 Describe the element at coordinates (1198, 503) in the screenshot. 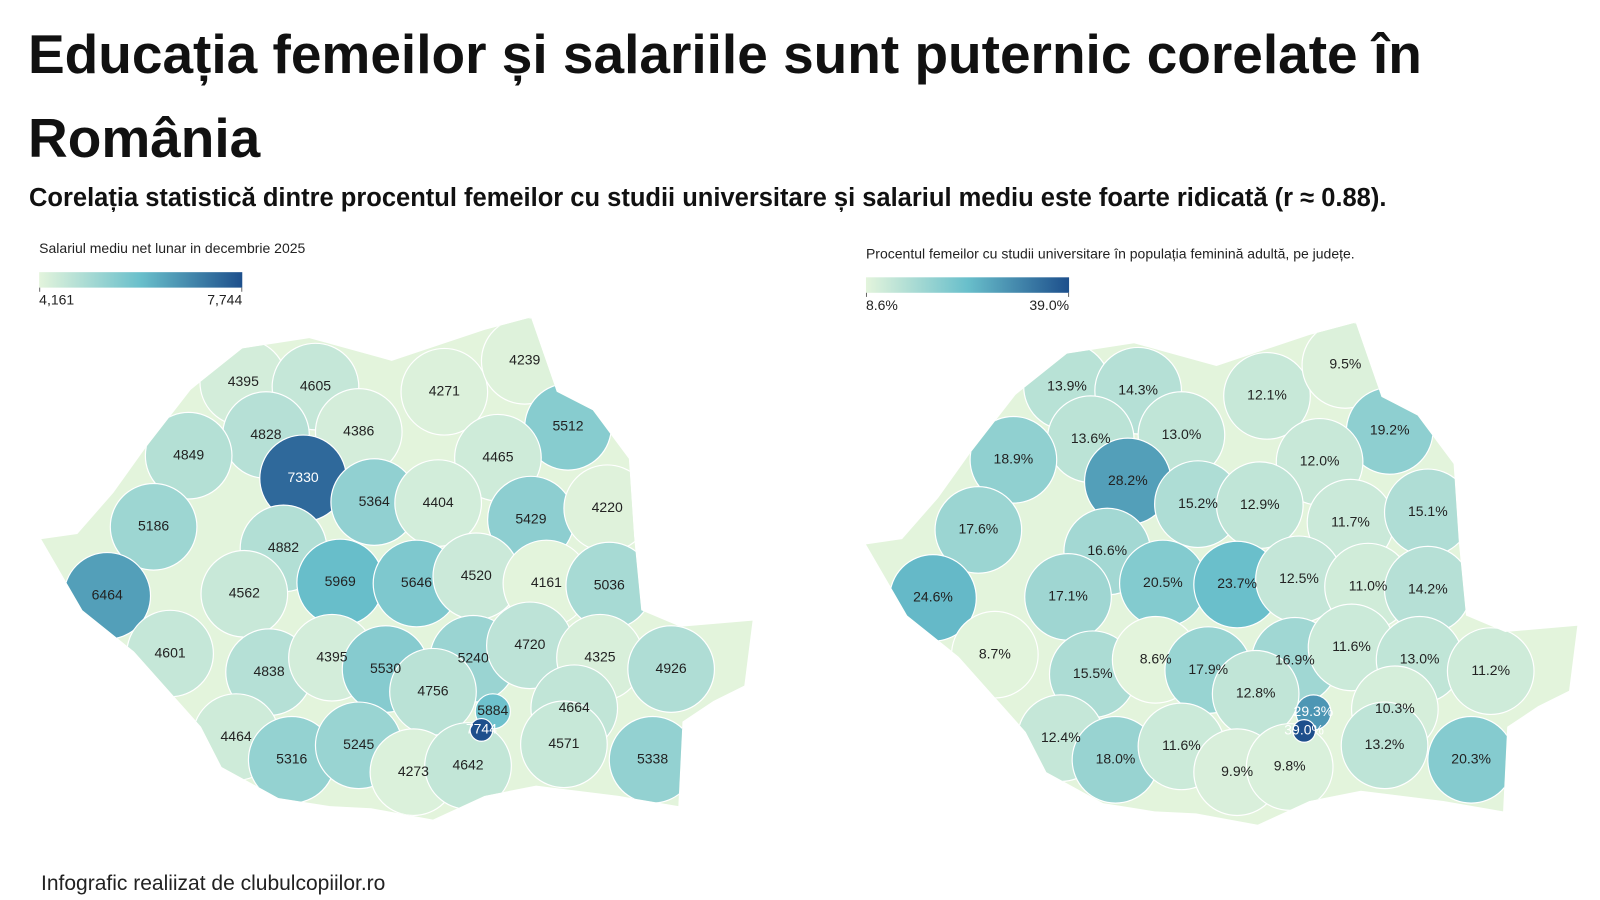

I see `county-label: 15.2%` at that location.